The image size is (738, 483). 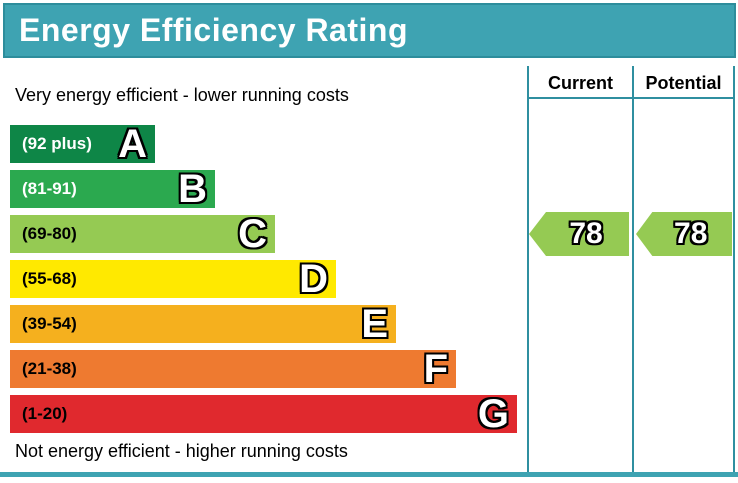 I want to click on chart-title: Energy Efficiency Rating, so click(x=213, y=30).